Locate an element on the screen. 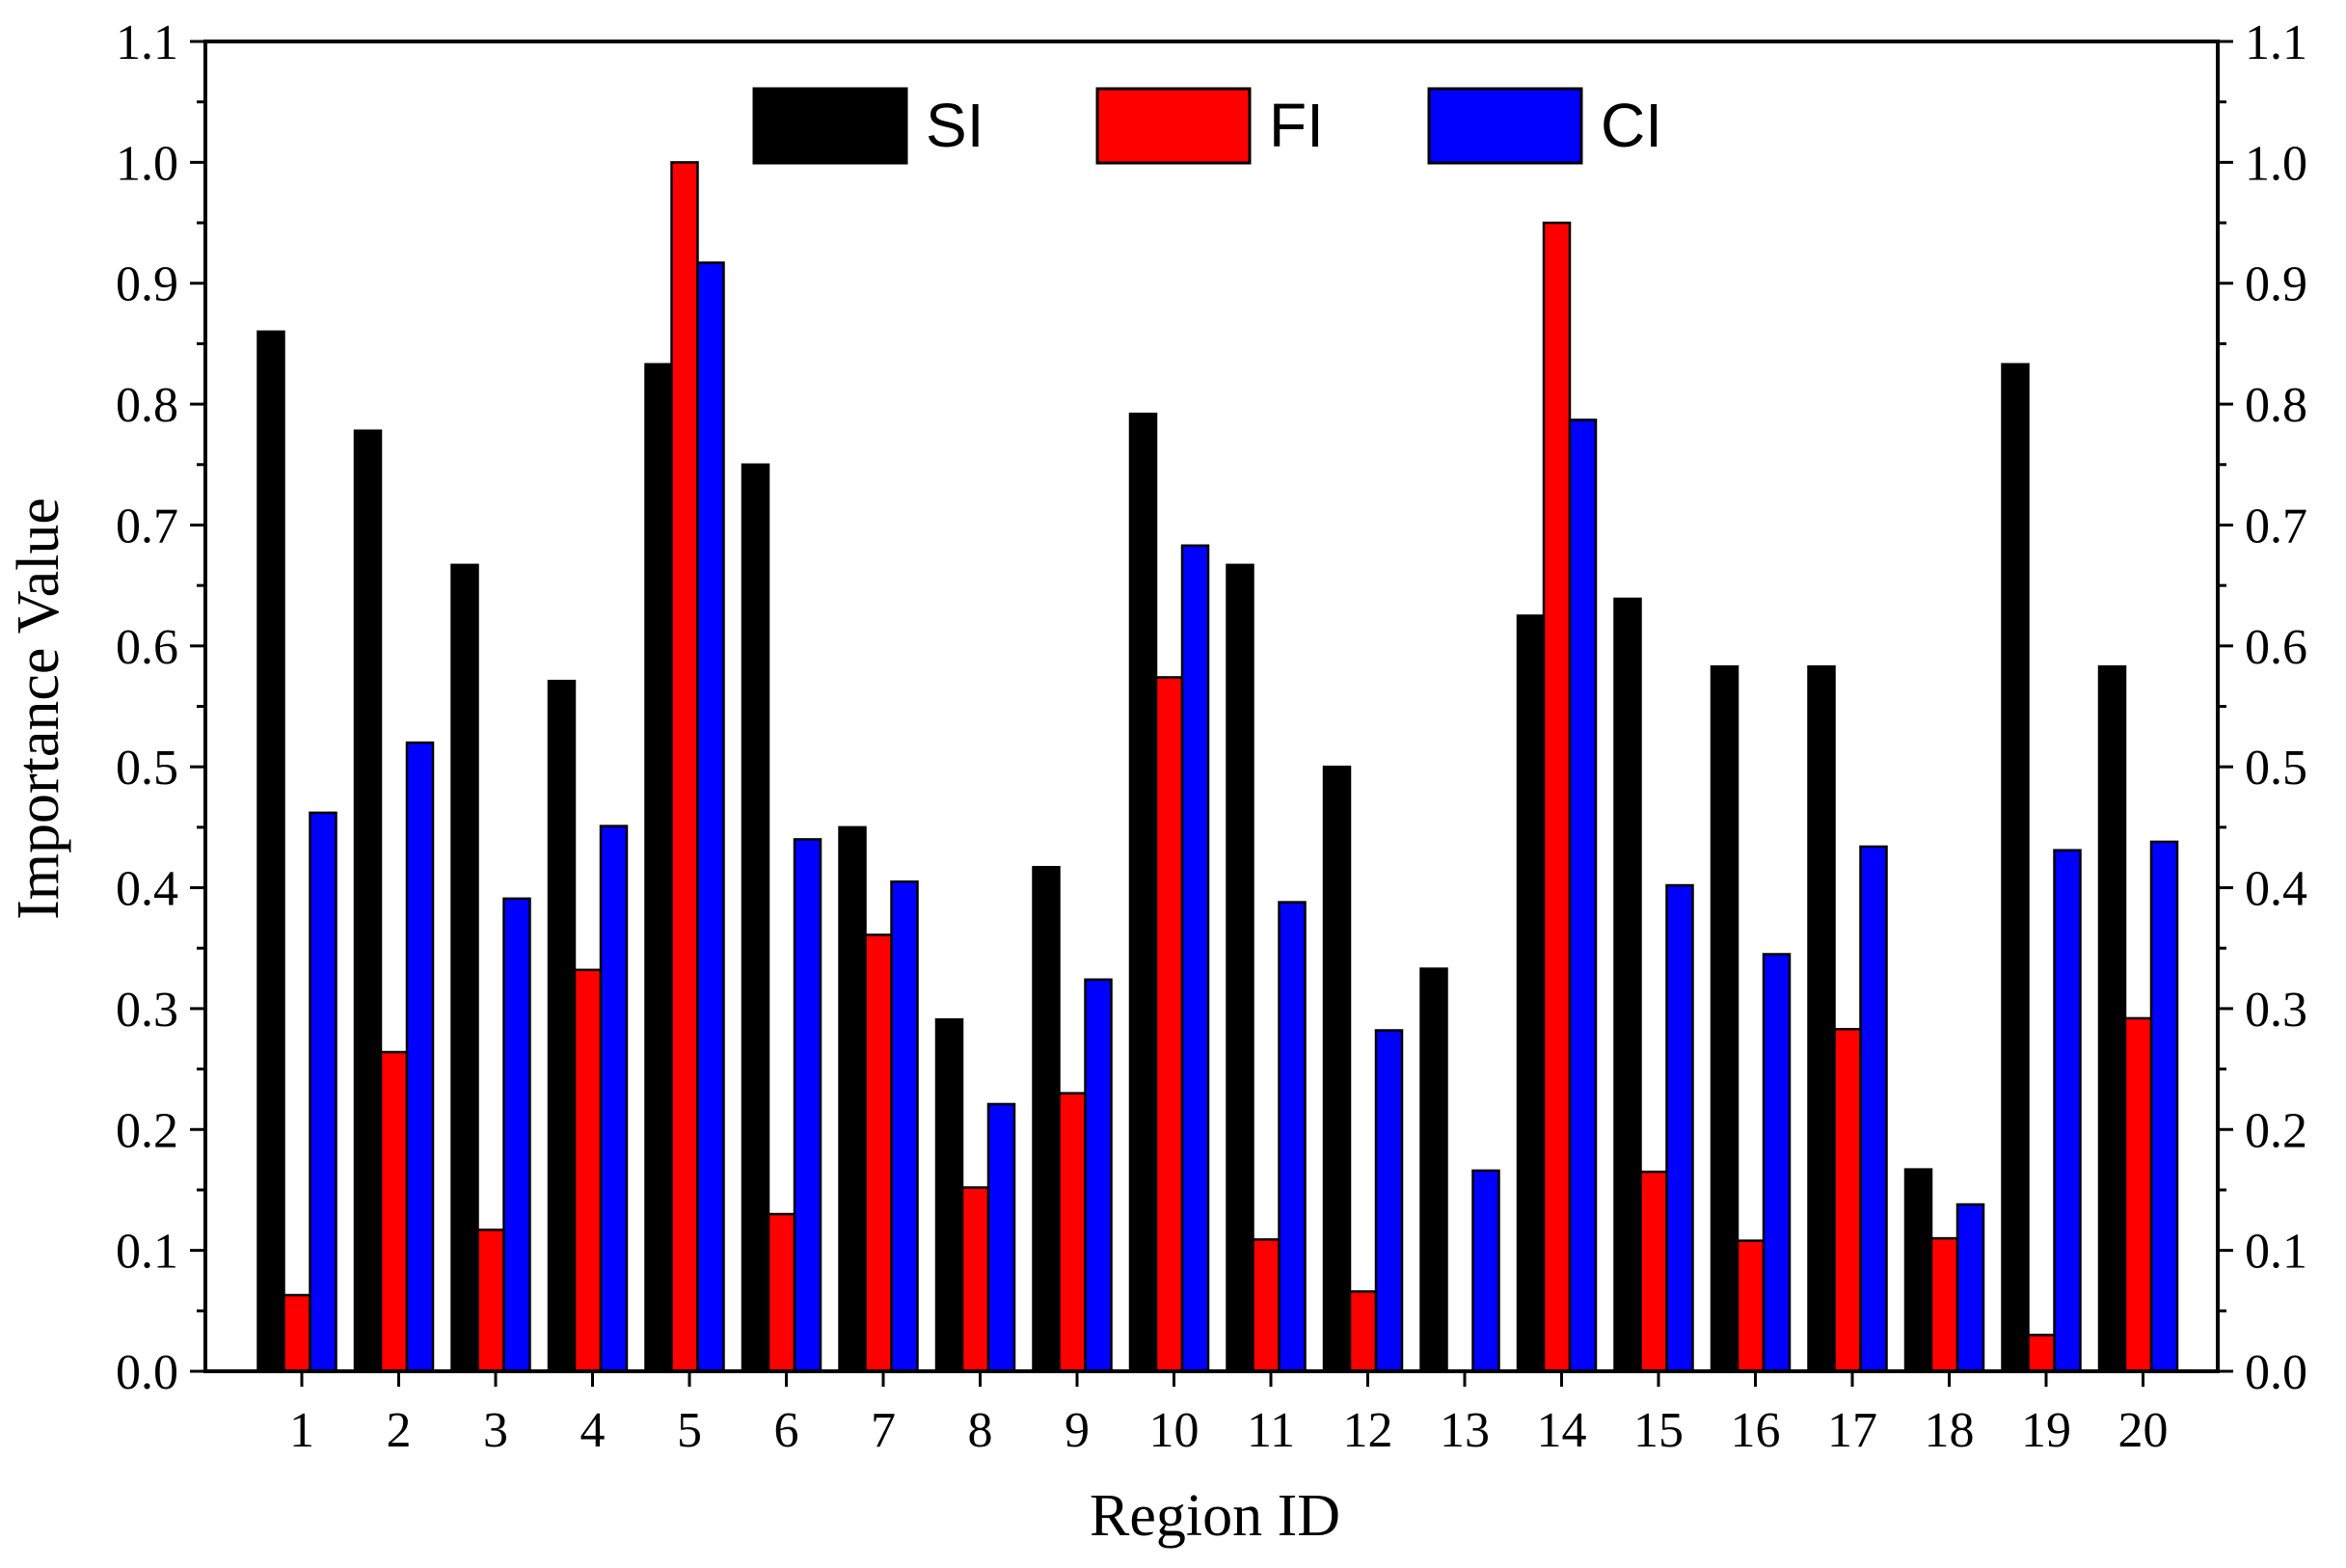 The width and height of the screenshot is (2346, 1568). x-tick-label: 9 is located at coordinates (1077, 1431).